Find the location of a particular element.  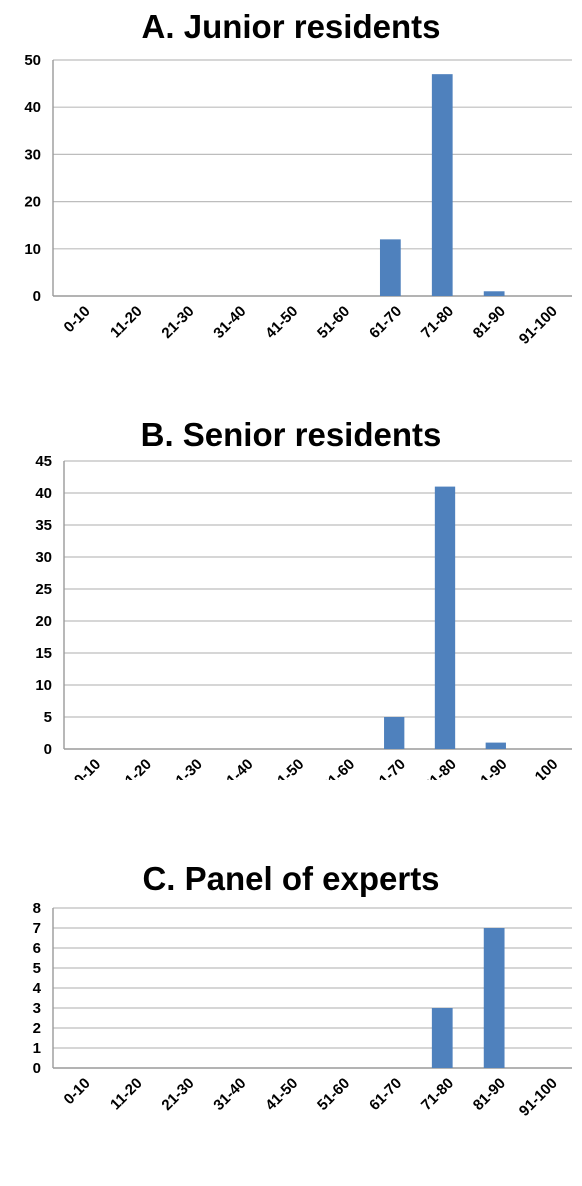

y-tick-label: 35 is located at coordinates (43, 525).